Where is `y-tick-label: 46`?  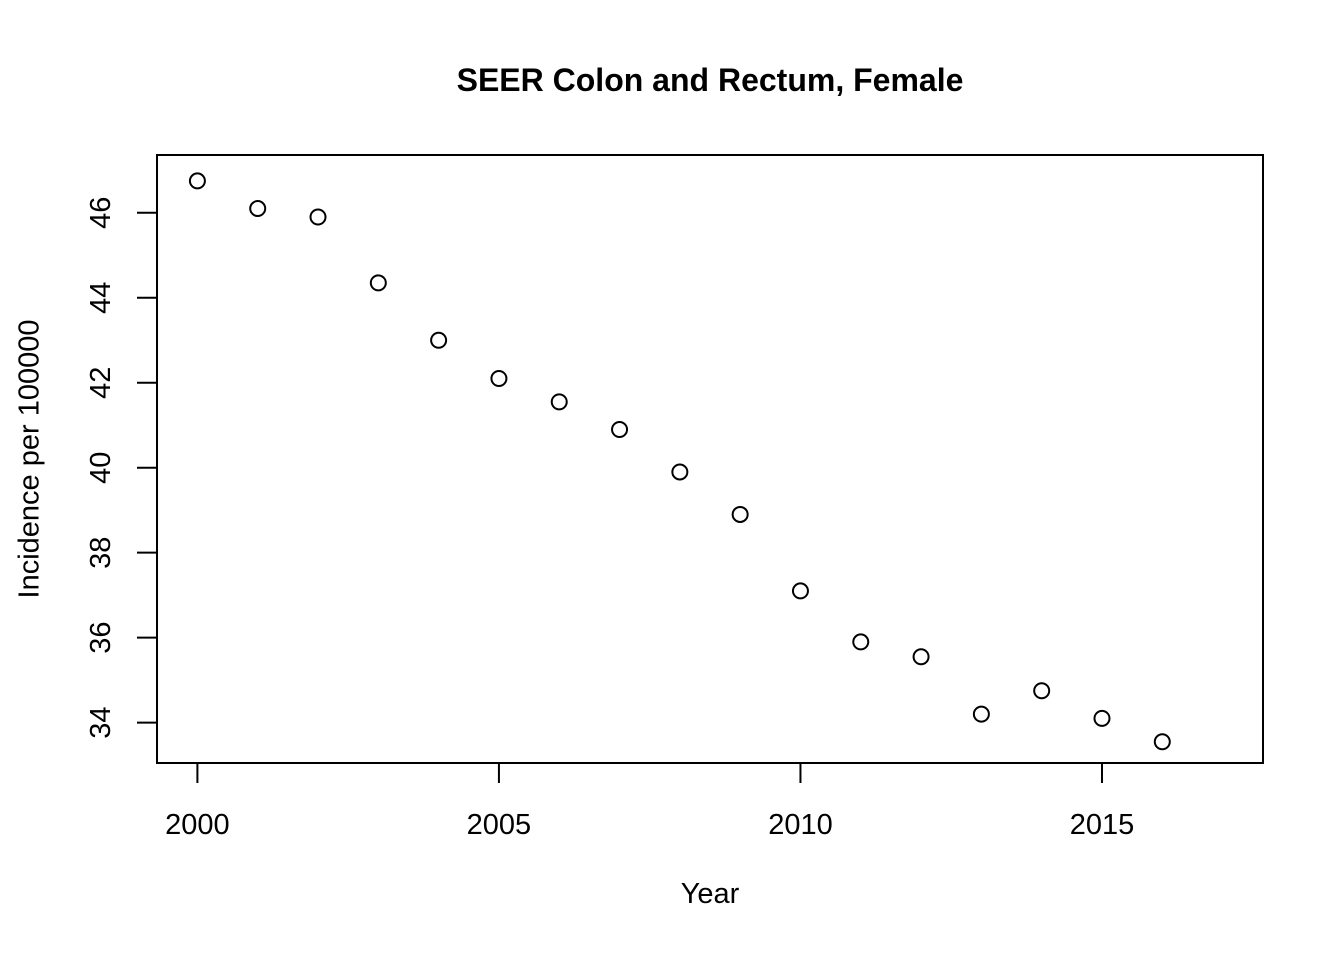
y-tick-label: 46 is located at coordinates (101, 213).